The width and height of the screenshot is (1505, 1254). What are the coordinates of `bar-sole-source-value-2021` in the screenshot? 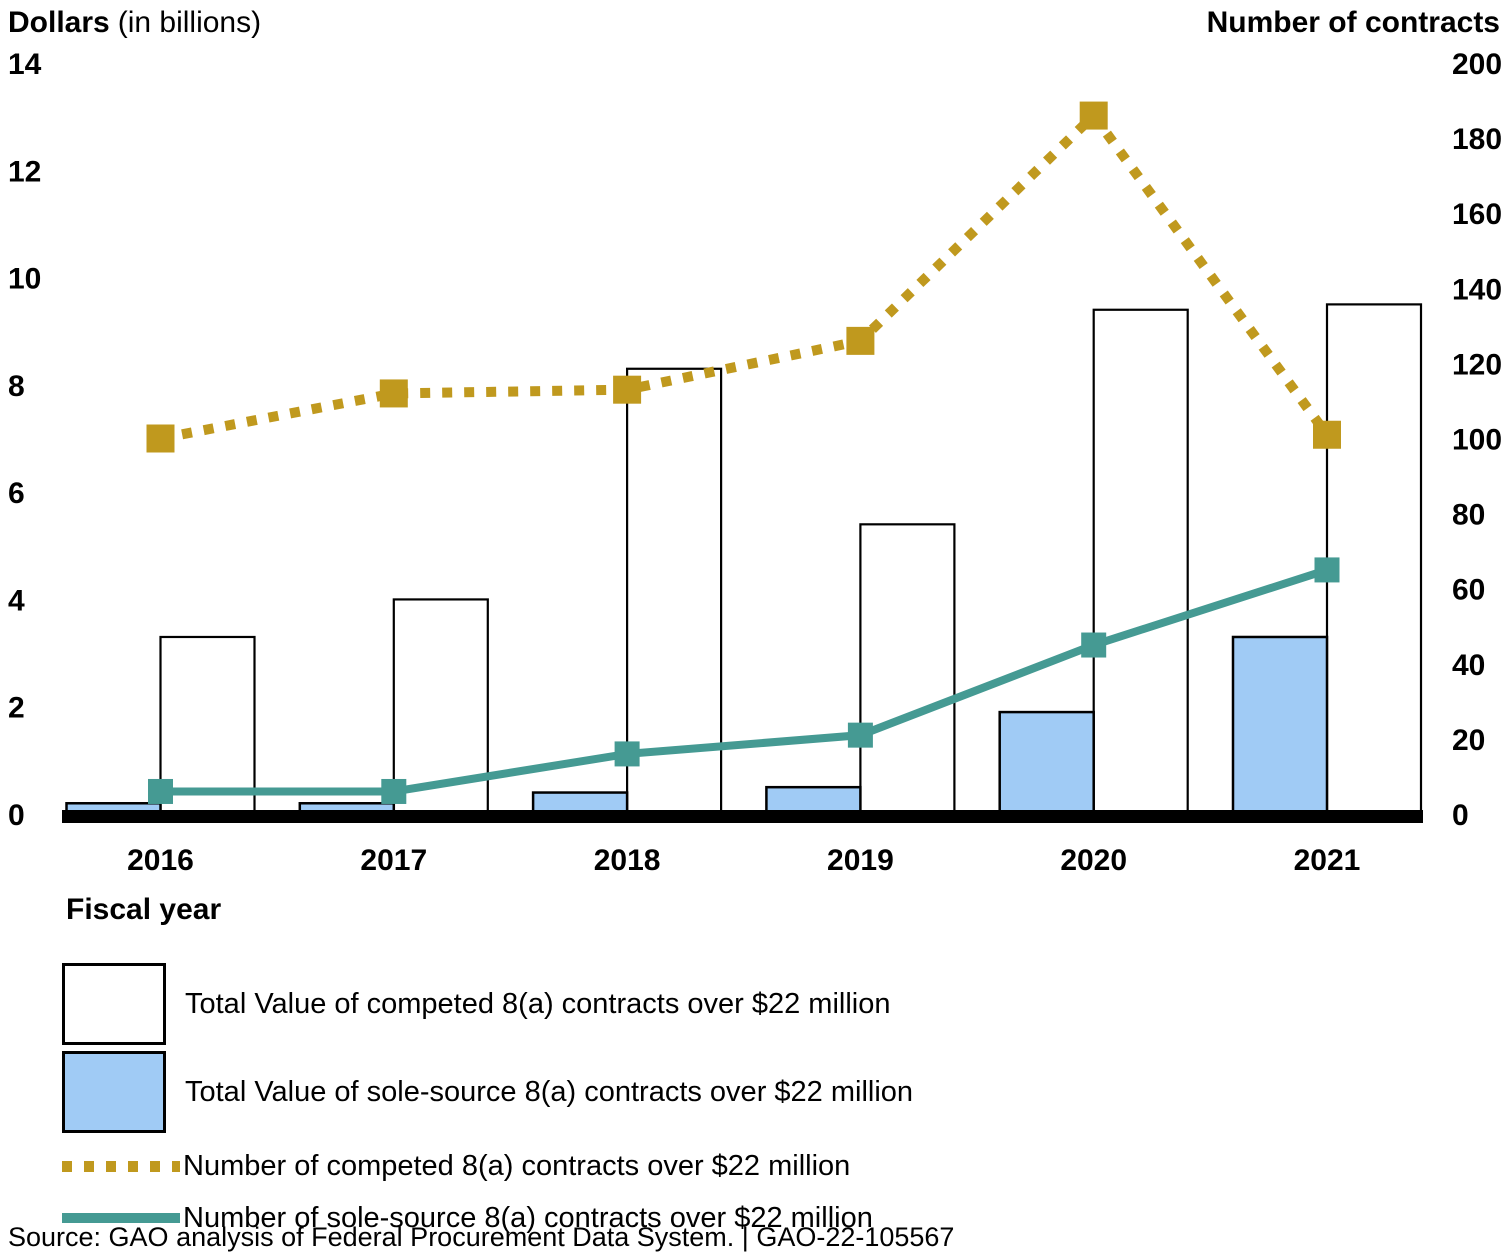 It's located at (1280, 725).